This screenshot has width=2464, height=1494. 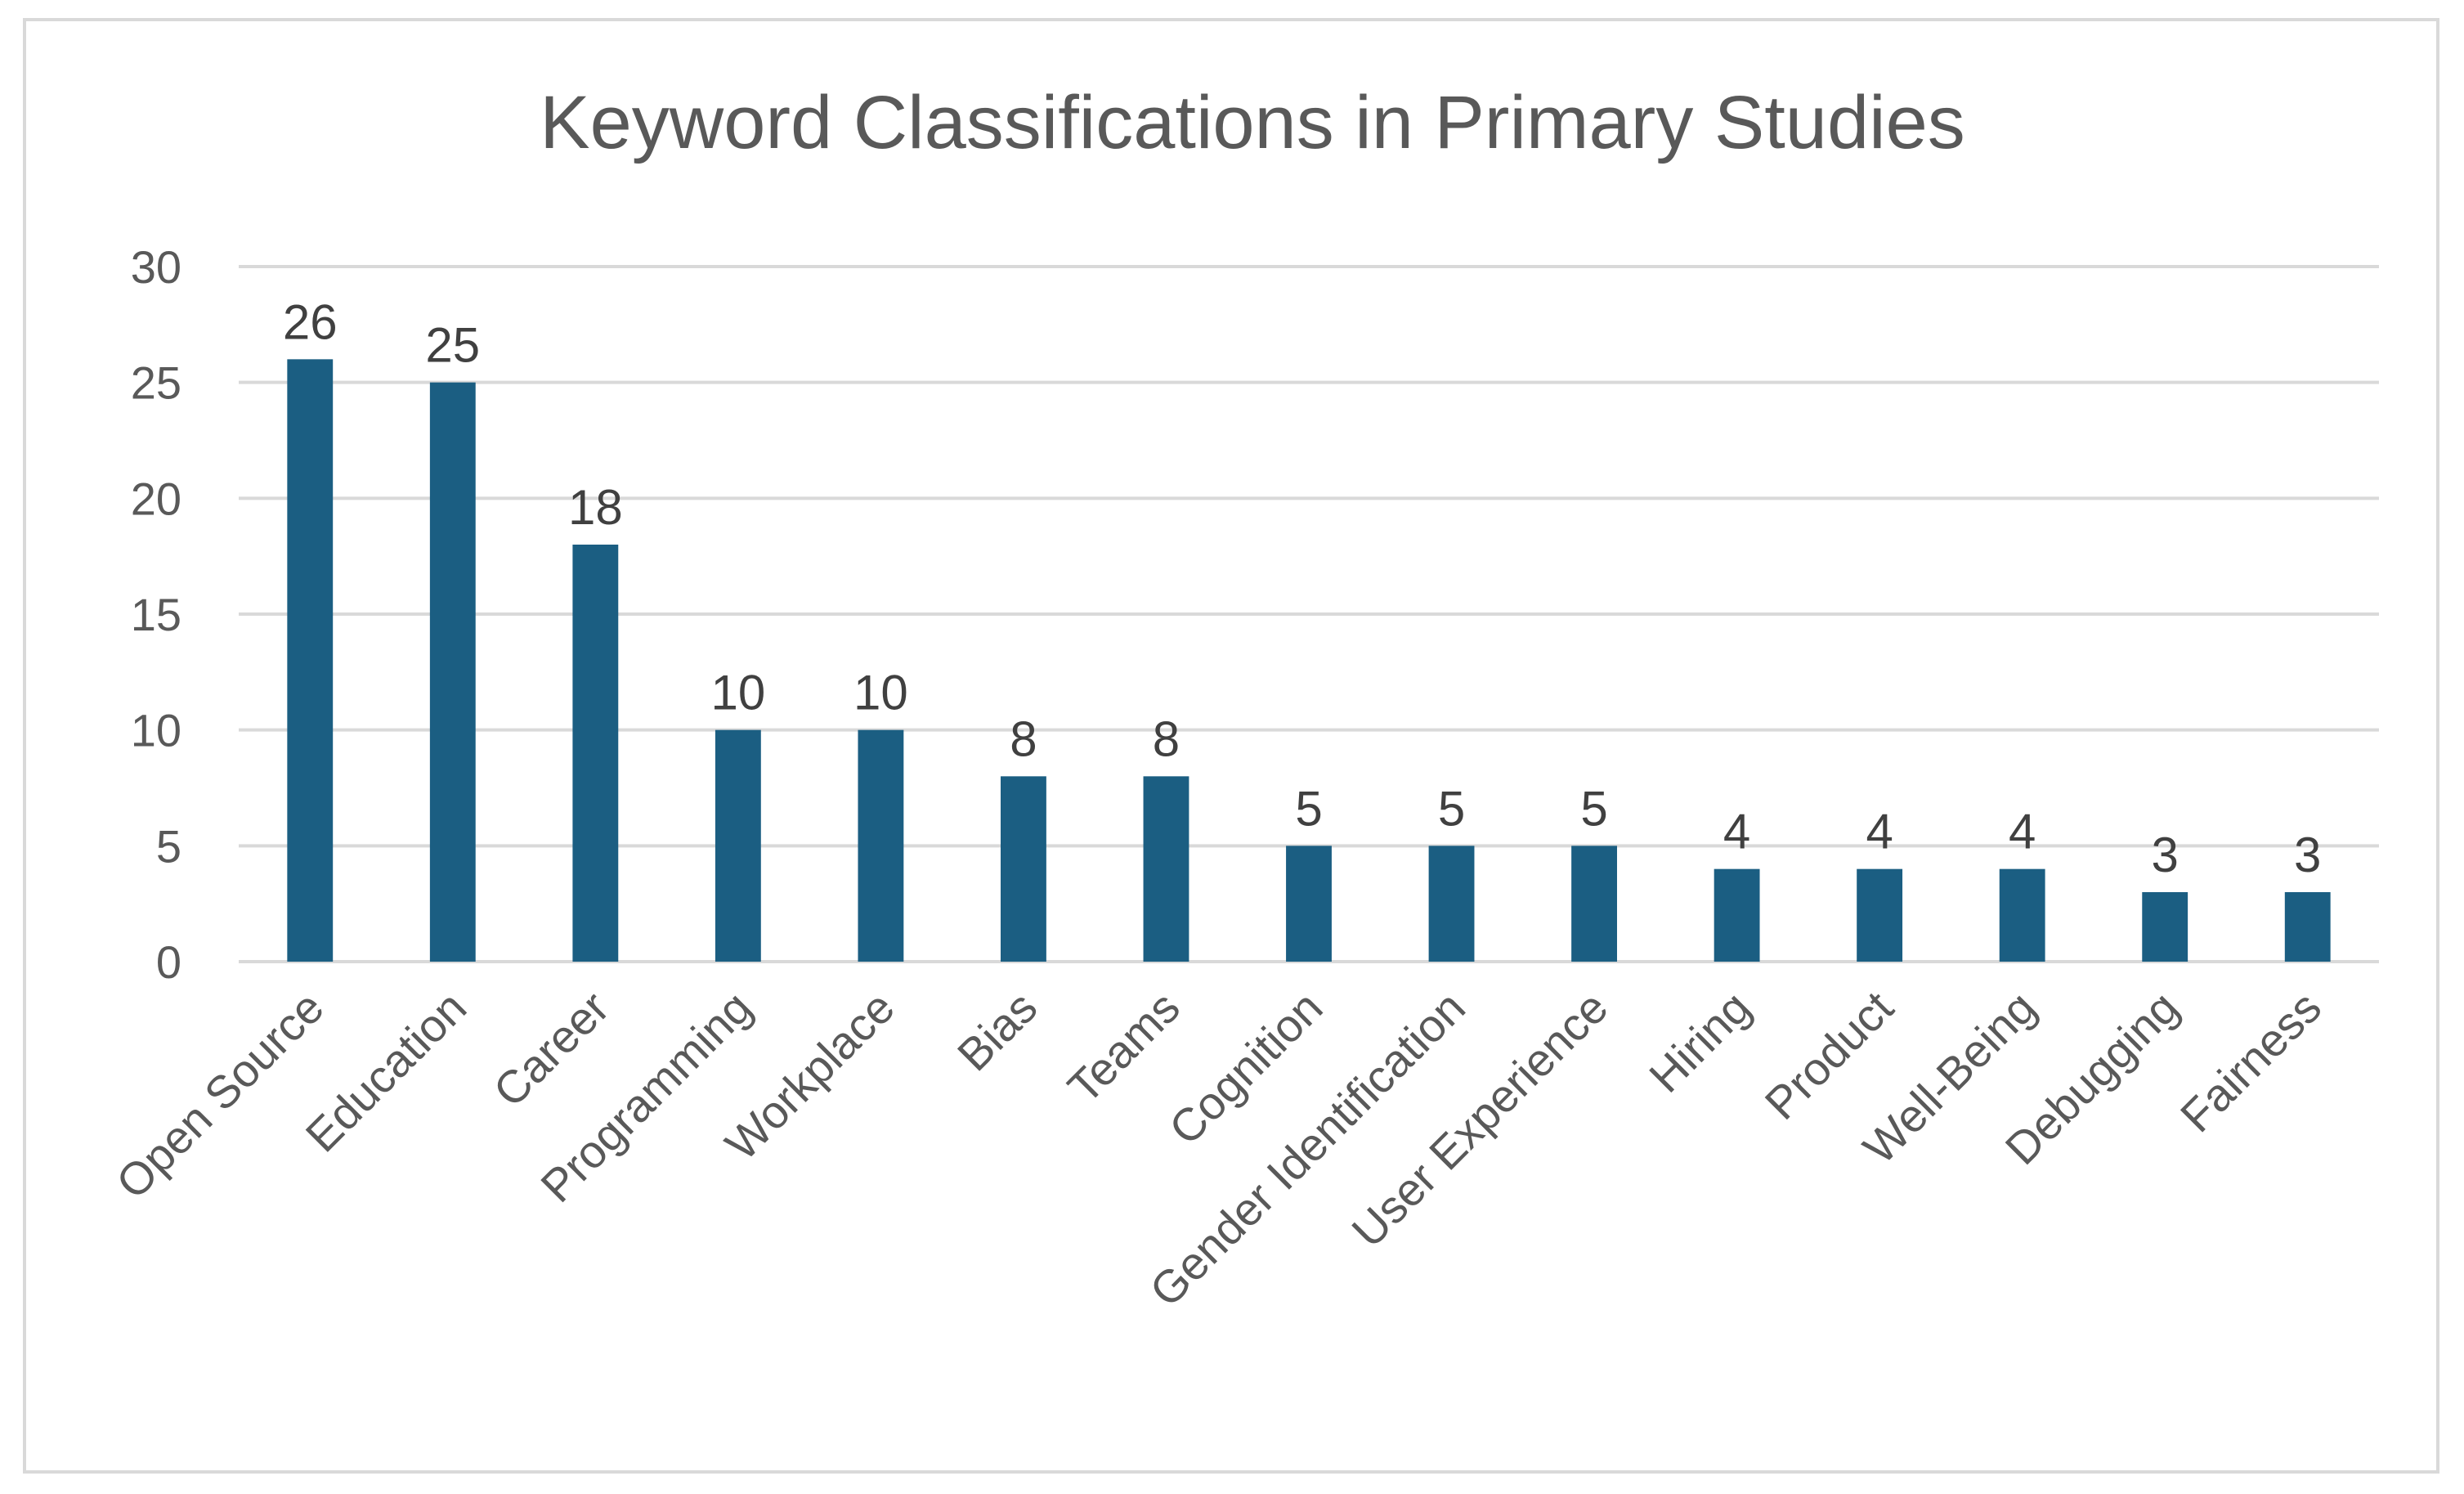 I want to click on y-tick-label: 15, so click(x=156, y=615).